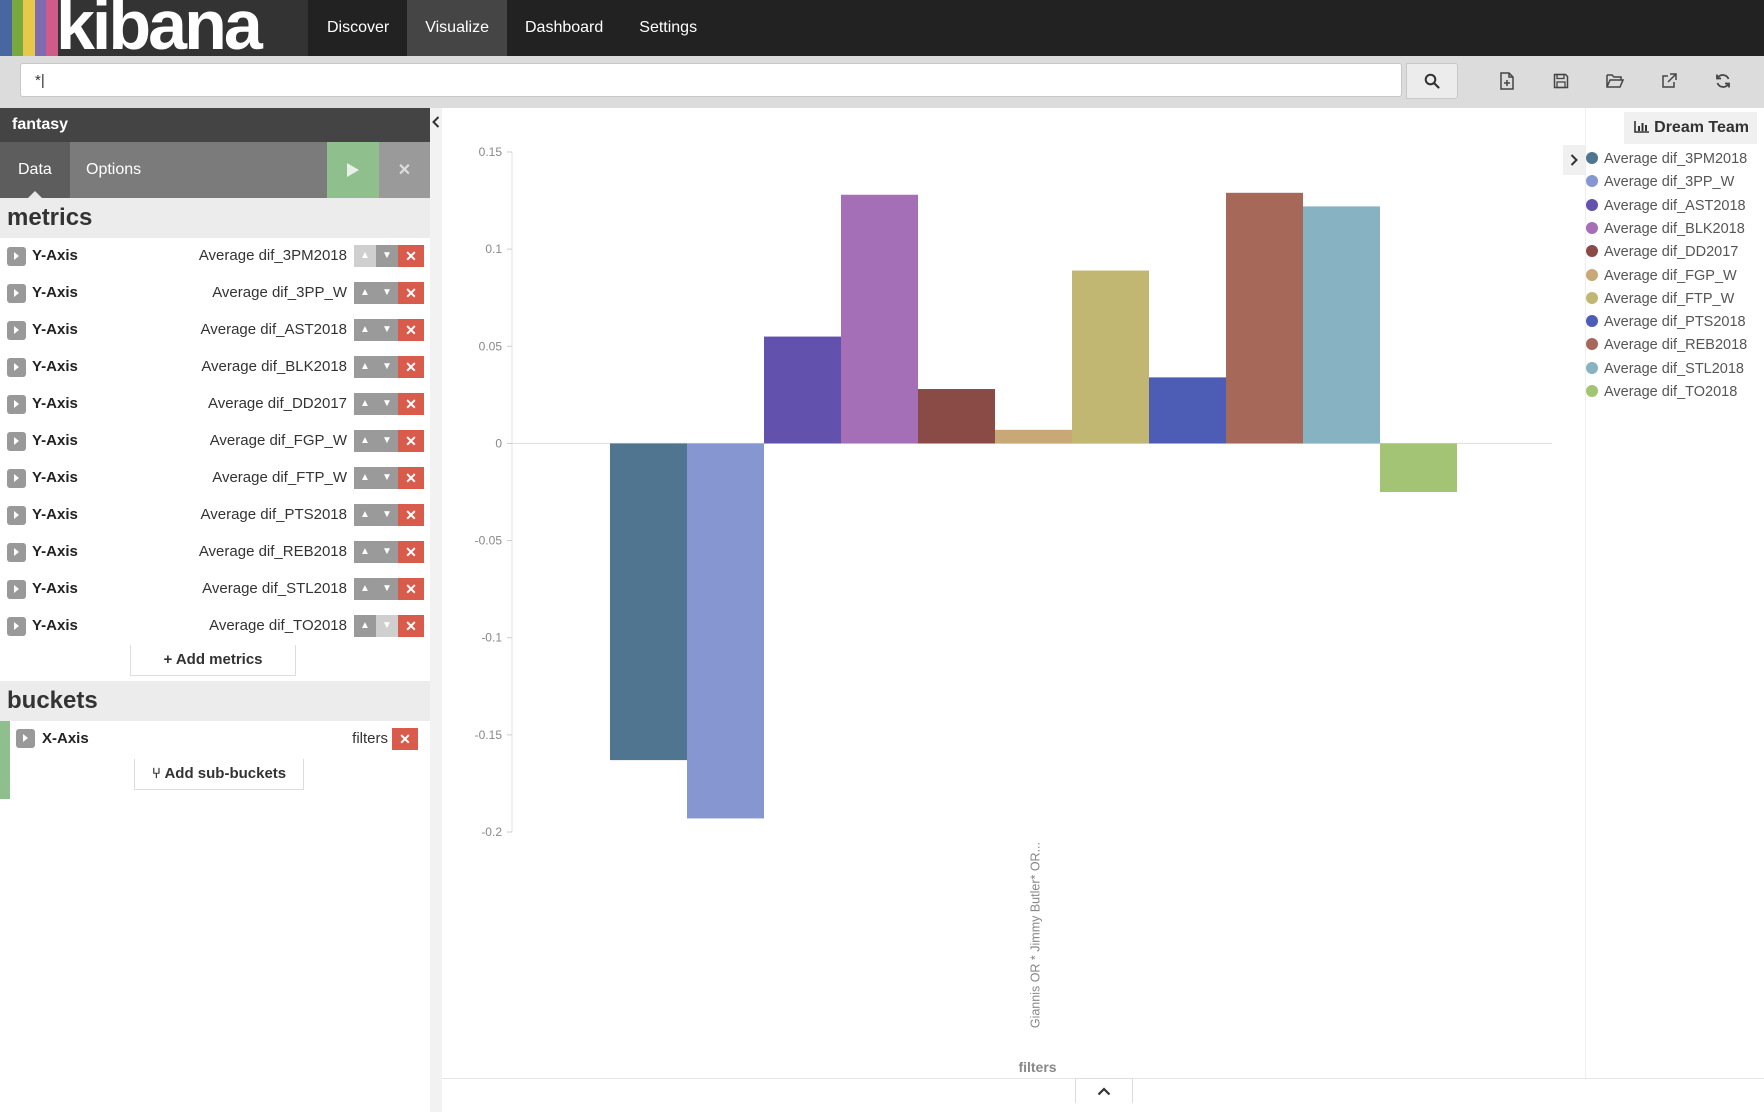 The image size is (1764, 1112). I want to click on new-visualization-icon, so click(1507, 81).